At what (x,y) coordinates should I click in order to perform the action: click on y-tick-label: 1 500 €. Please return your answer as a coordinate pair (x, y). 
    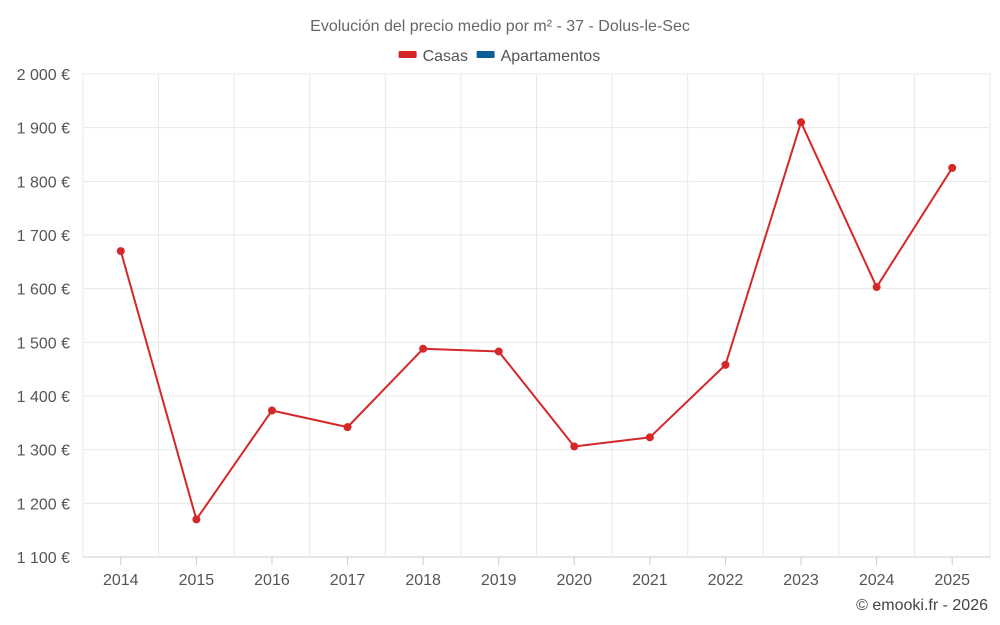
    Looking at the image, I should click on (43, 343).